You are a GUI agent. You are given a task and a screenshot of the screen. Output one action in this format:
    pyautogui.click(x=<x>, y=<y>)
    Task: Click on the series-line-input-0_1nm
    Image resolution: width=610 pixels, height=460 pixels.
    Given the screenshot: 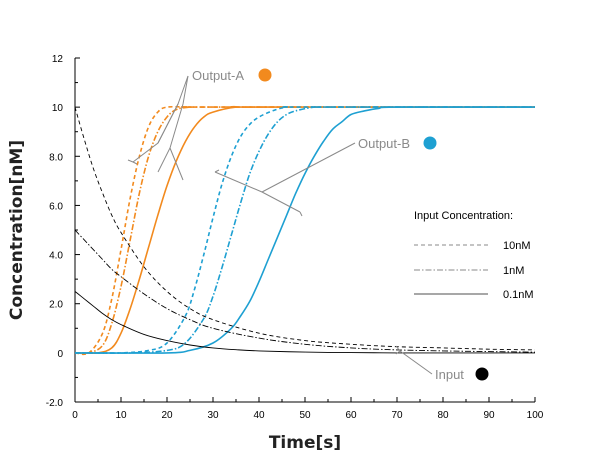 What is the action you would take?
    pyautogui.click(x=304, y=322)
    